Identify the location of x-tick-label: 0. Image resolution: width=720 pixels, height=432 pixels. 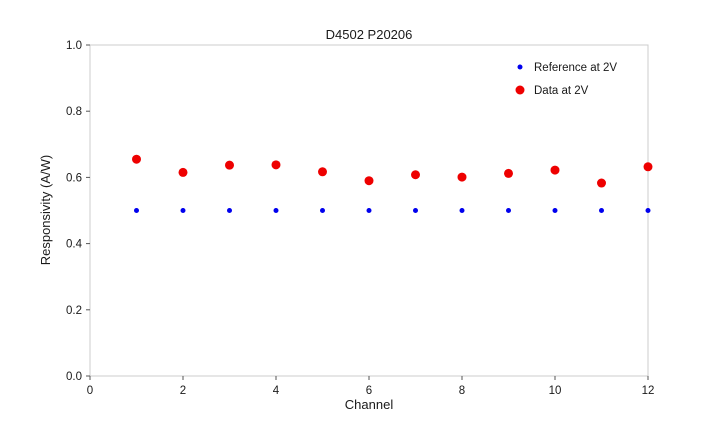
(90, 391).